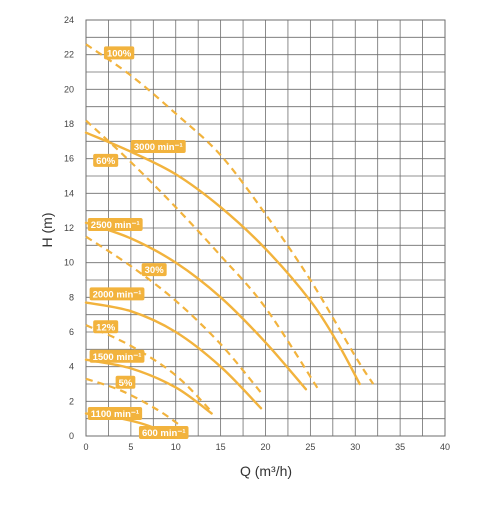 This screenshot has width=500, height=505. What do you see at coordinates (69, 228) in the screenshot?
I see `y-tick-label: 12` at bounding box center [69, 228].